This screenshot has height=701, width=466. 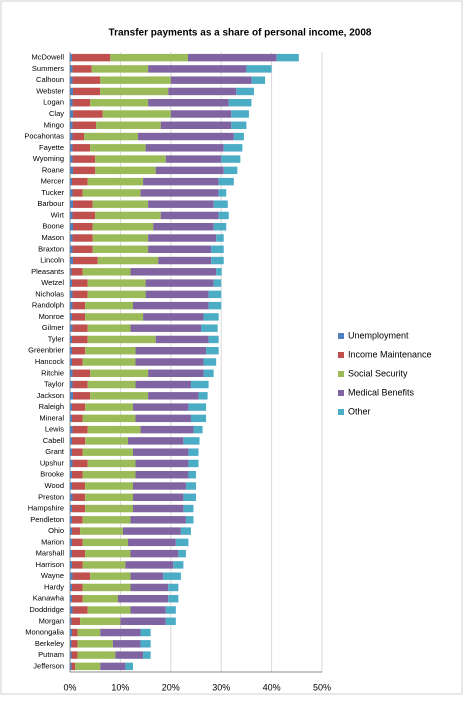 I want to click on y-tick-label: Roane, so click(x=53, y=169).